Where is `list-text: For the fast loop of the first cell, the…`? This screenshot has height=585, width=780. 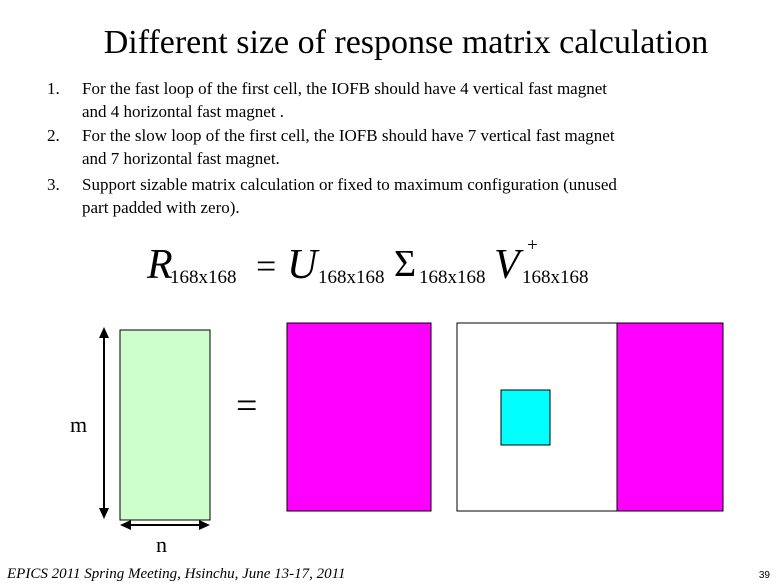
list-text: For the fast loop of the first cell, the… is located at coordinates (344, 88).